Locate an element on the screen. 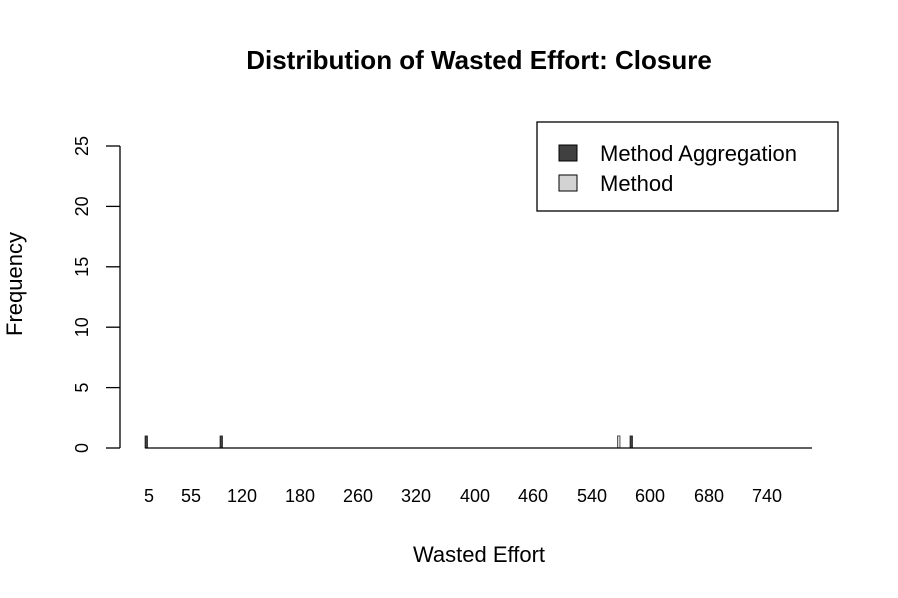  y-tick-label: 25 is located at coordinates (82, 146).